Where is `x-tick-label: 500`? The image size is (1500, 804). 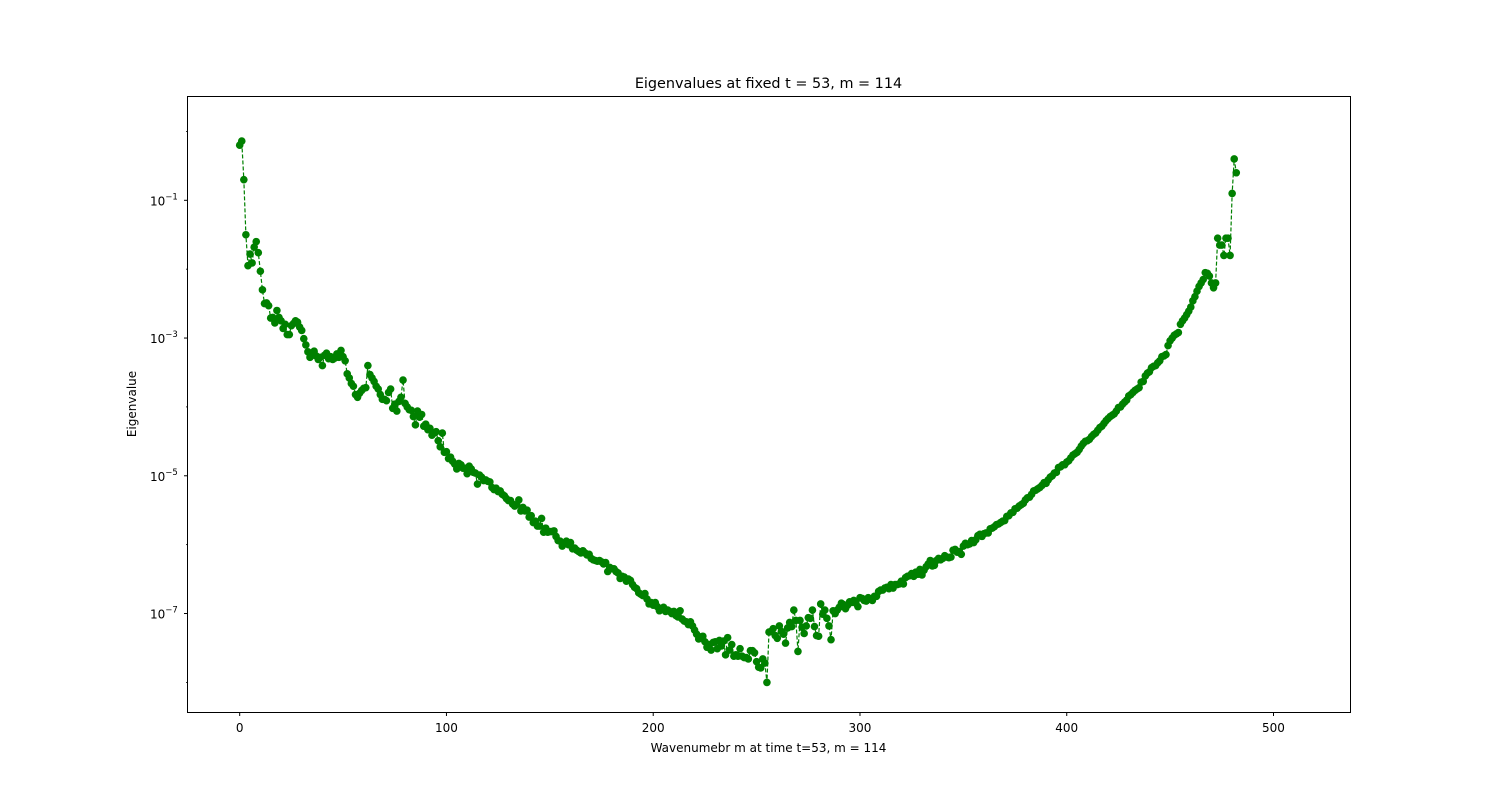
x-tick-label: 500 is located at coordinates (1273, 728).